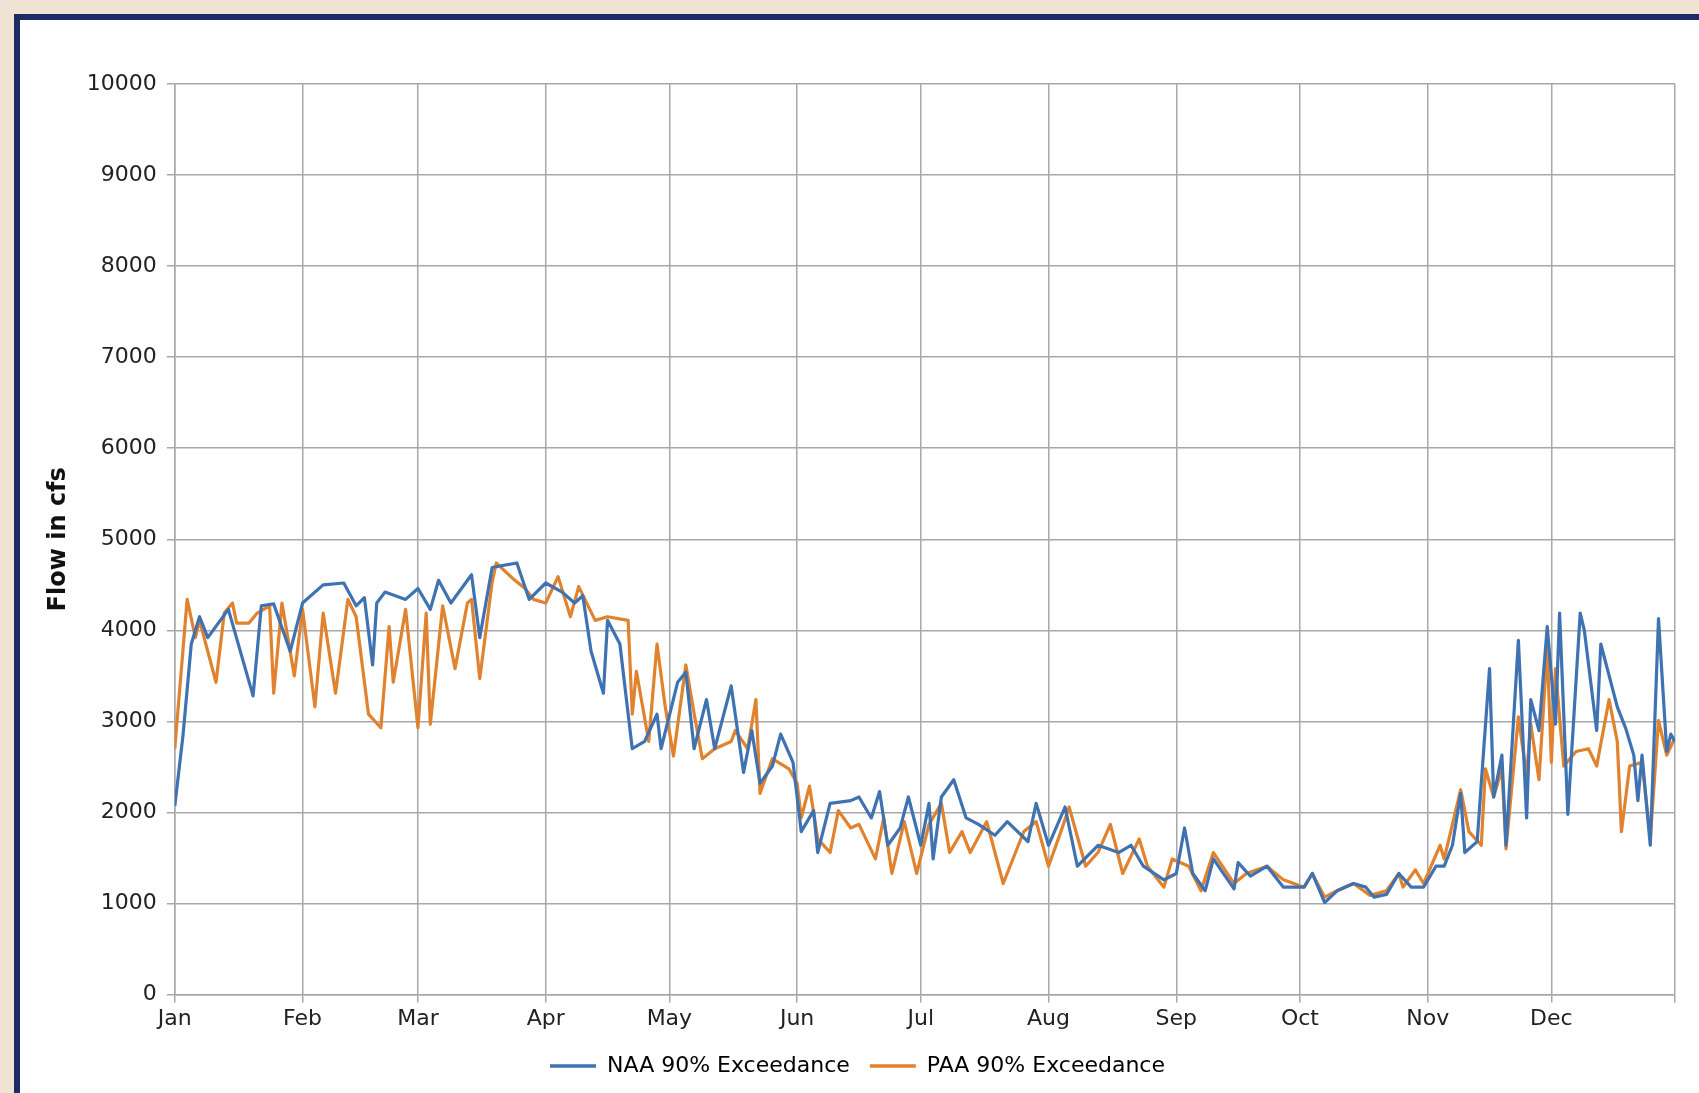 The width and height of the screenshot is (1699, 1093). What do you see at coordinates (1045, 1064) in the screenshot?
I see `legend-label: PAA 90% Exceedance` at bounding box center [1045, 1064].